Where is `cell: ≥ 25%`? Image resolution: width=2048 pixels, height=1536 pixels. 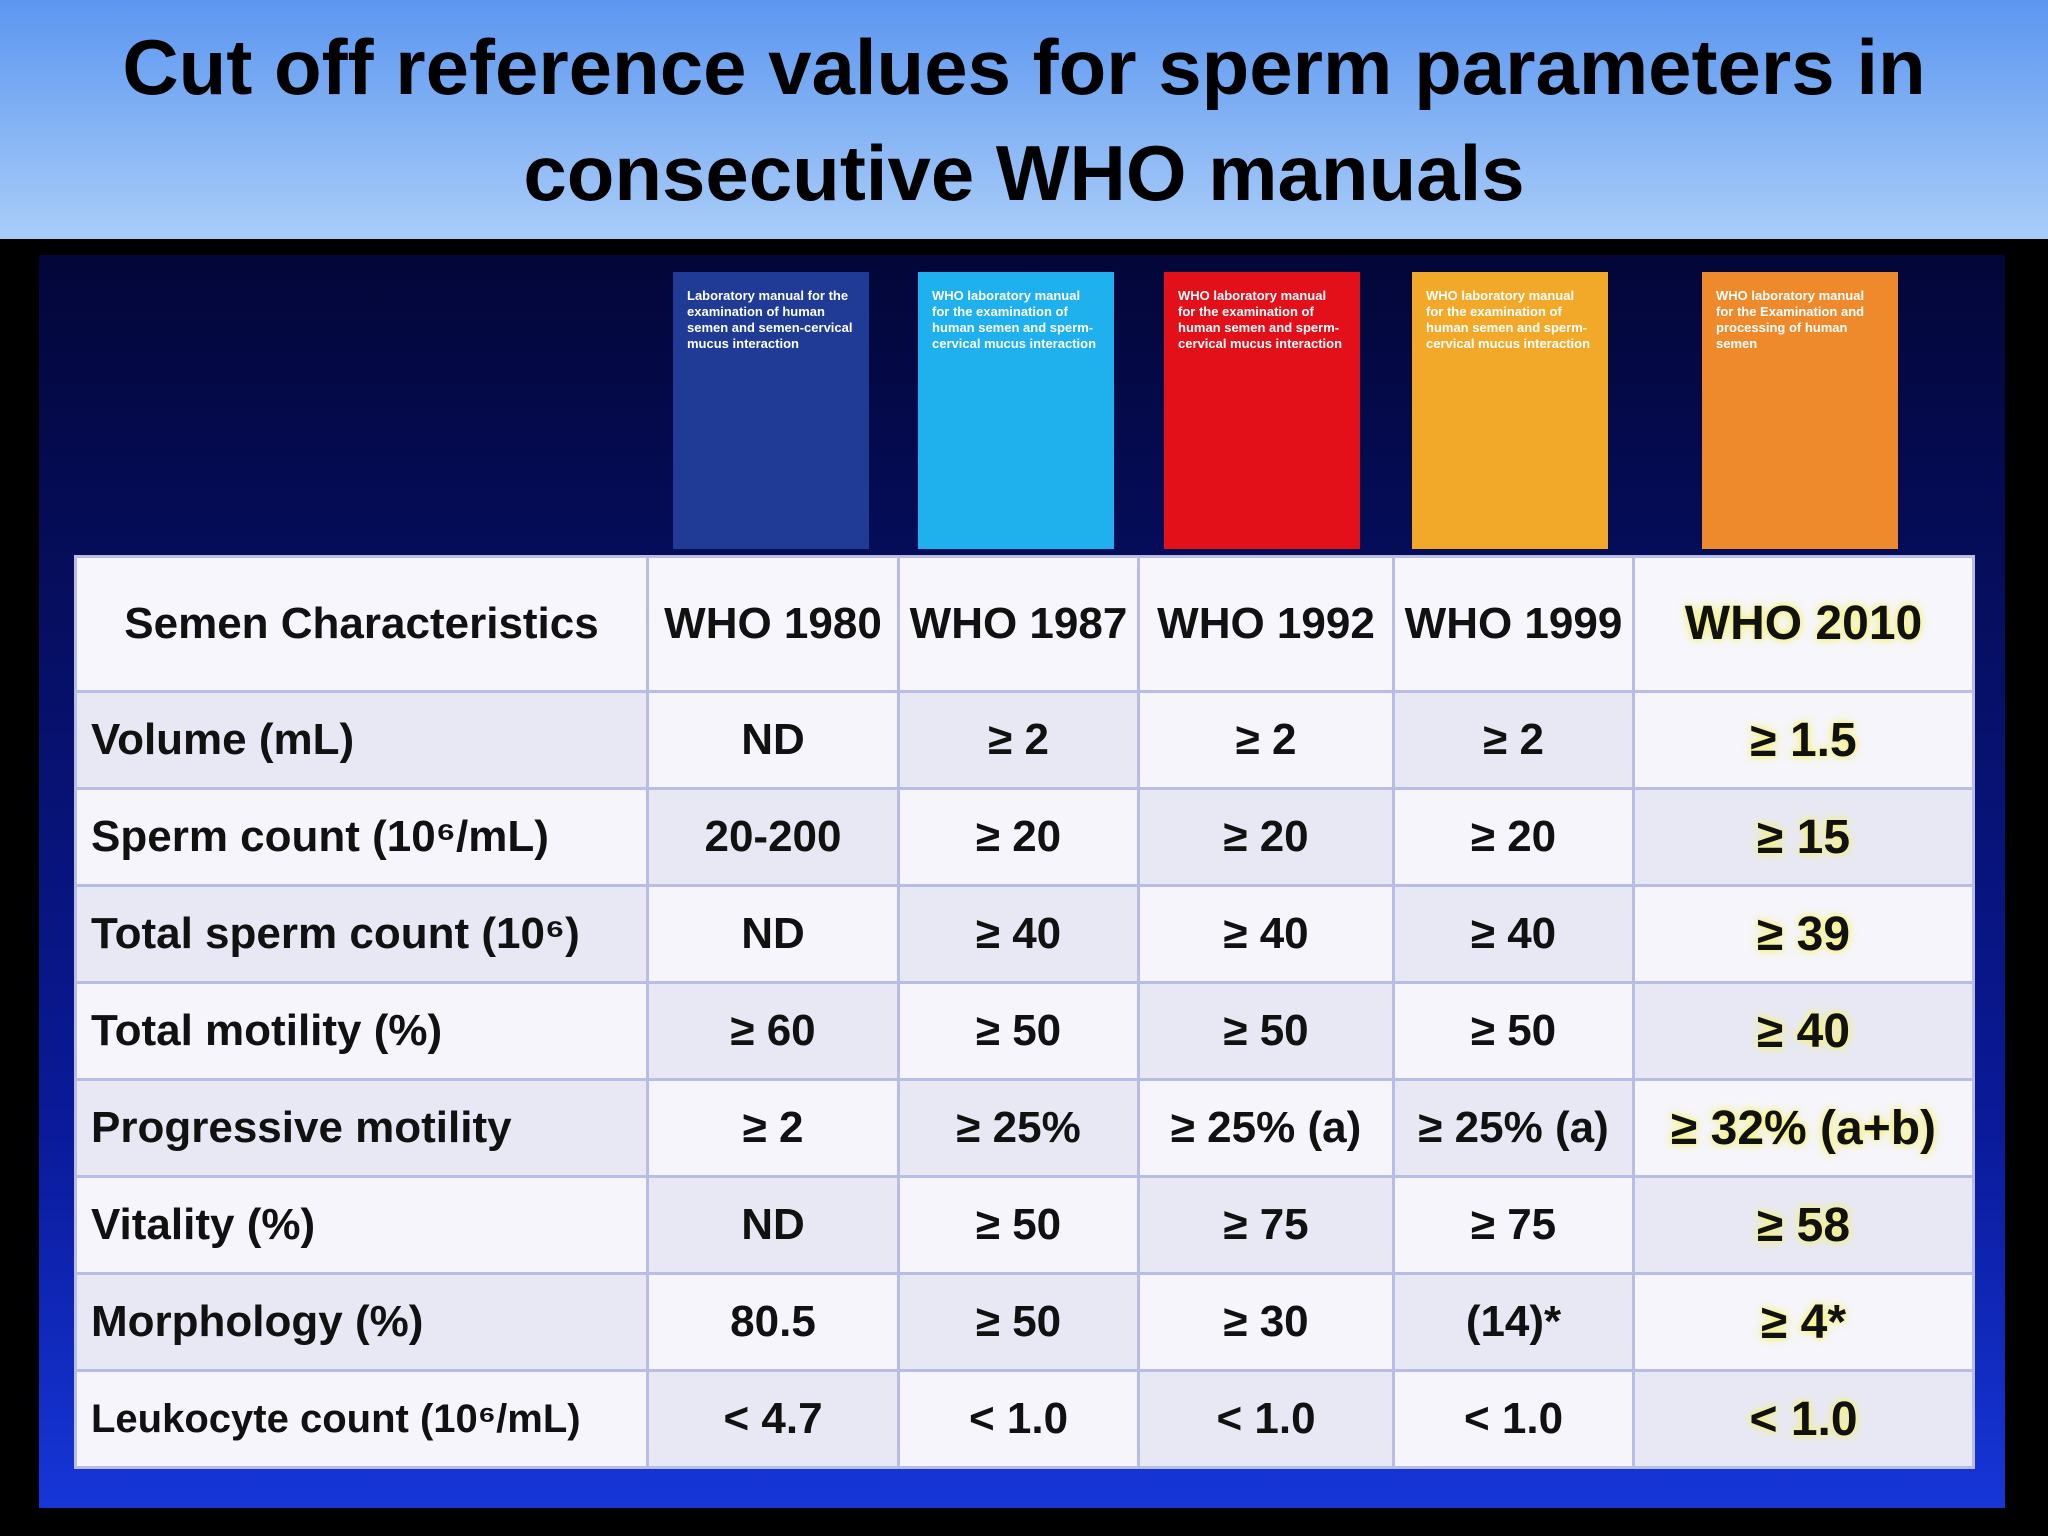 cell: ≥ 25% is located at coordinates (1018, 1128).